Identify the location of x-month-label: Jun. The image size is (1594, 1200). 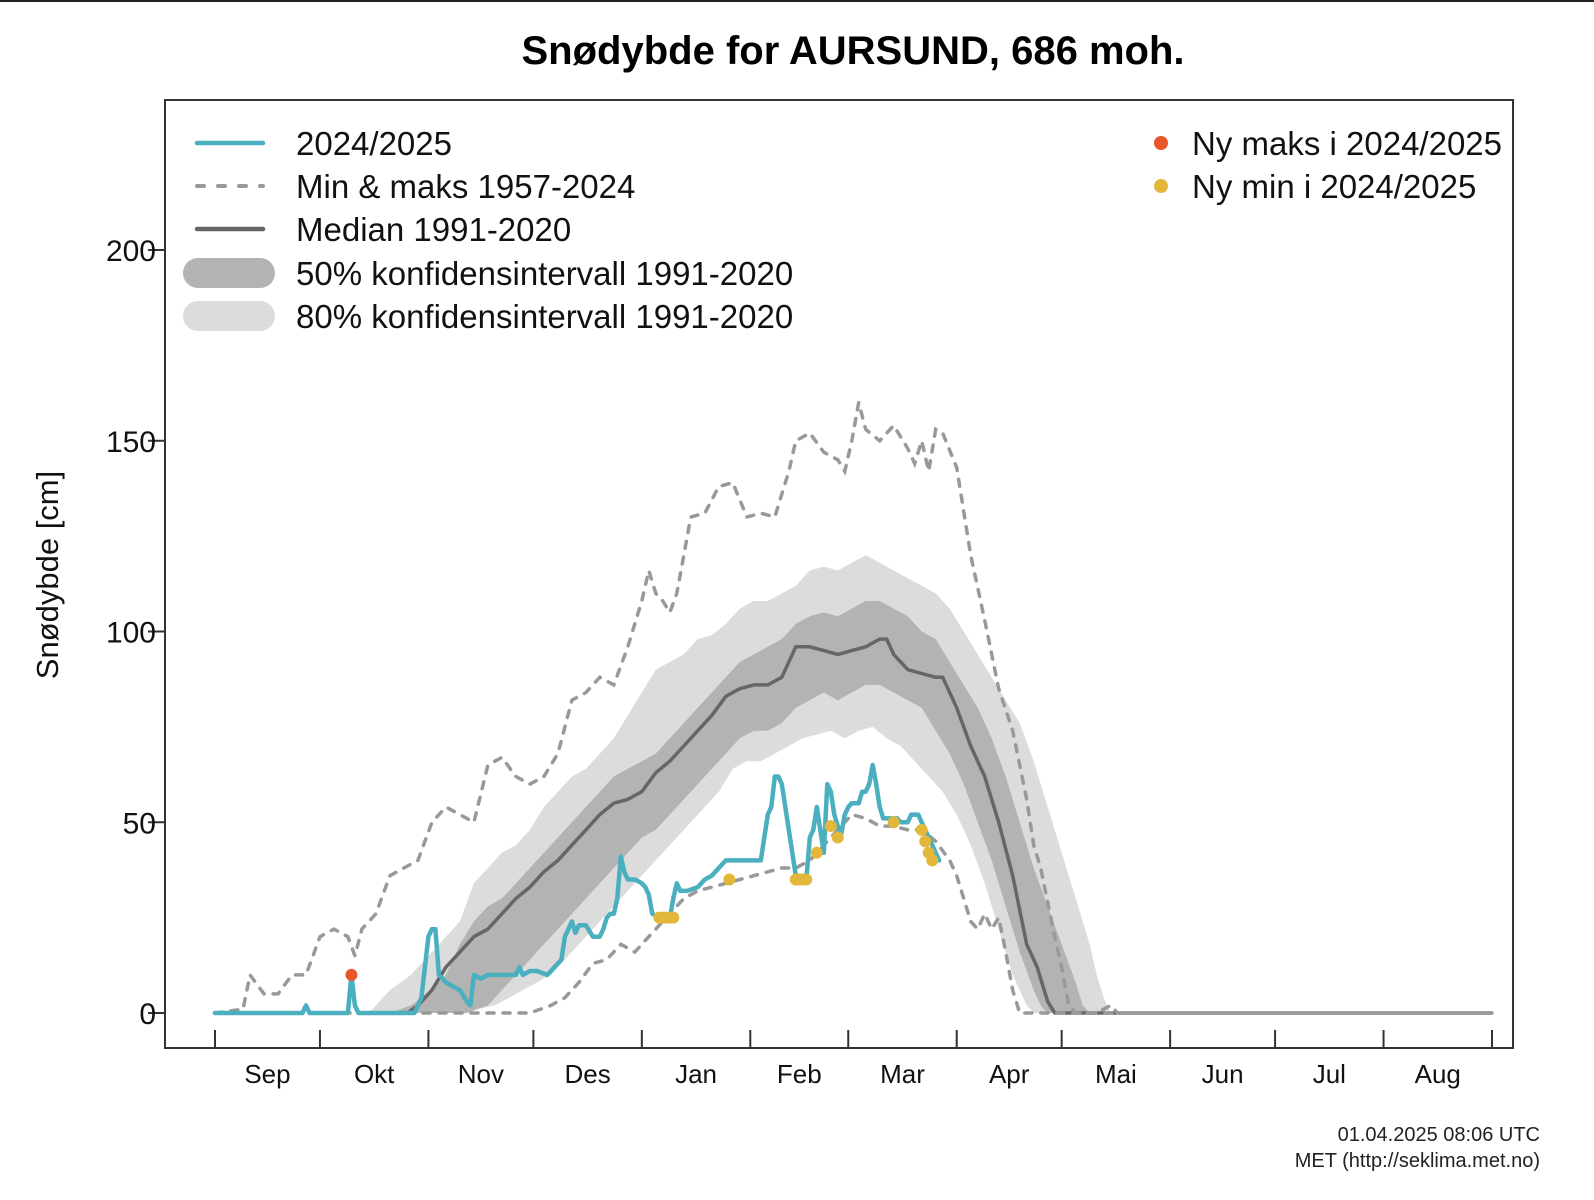
(1223, 1074).